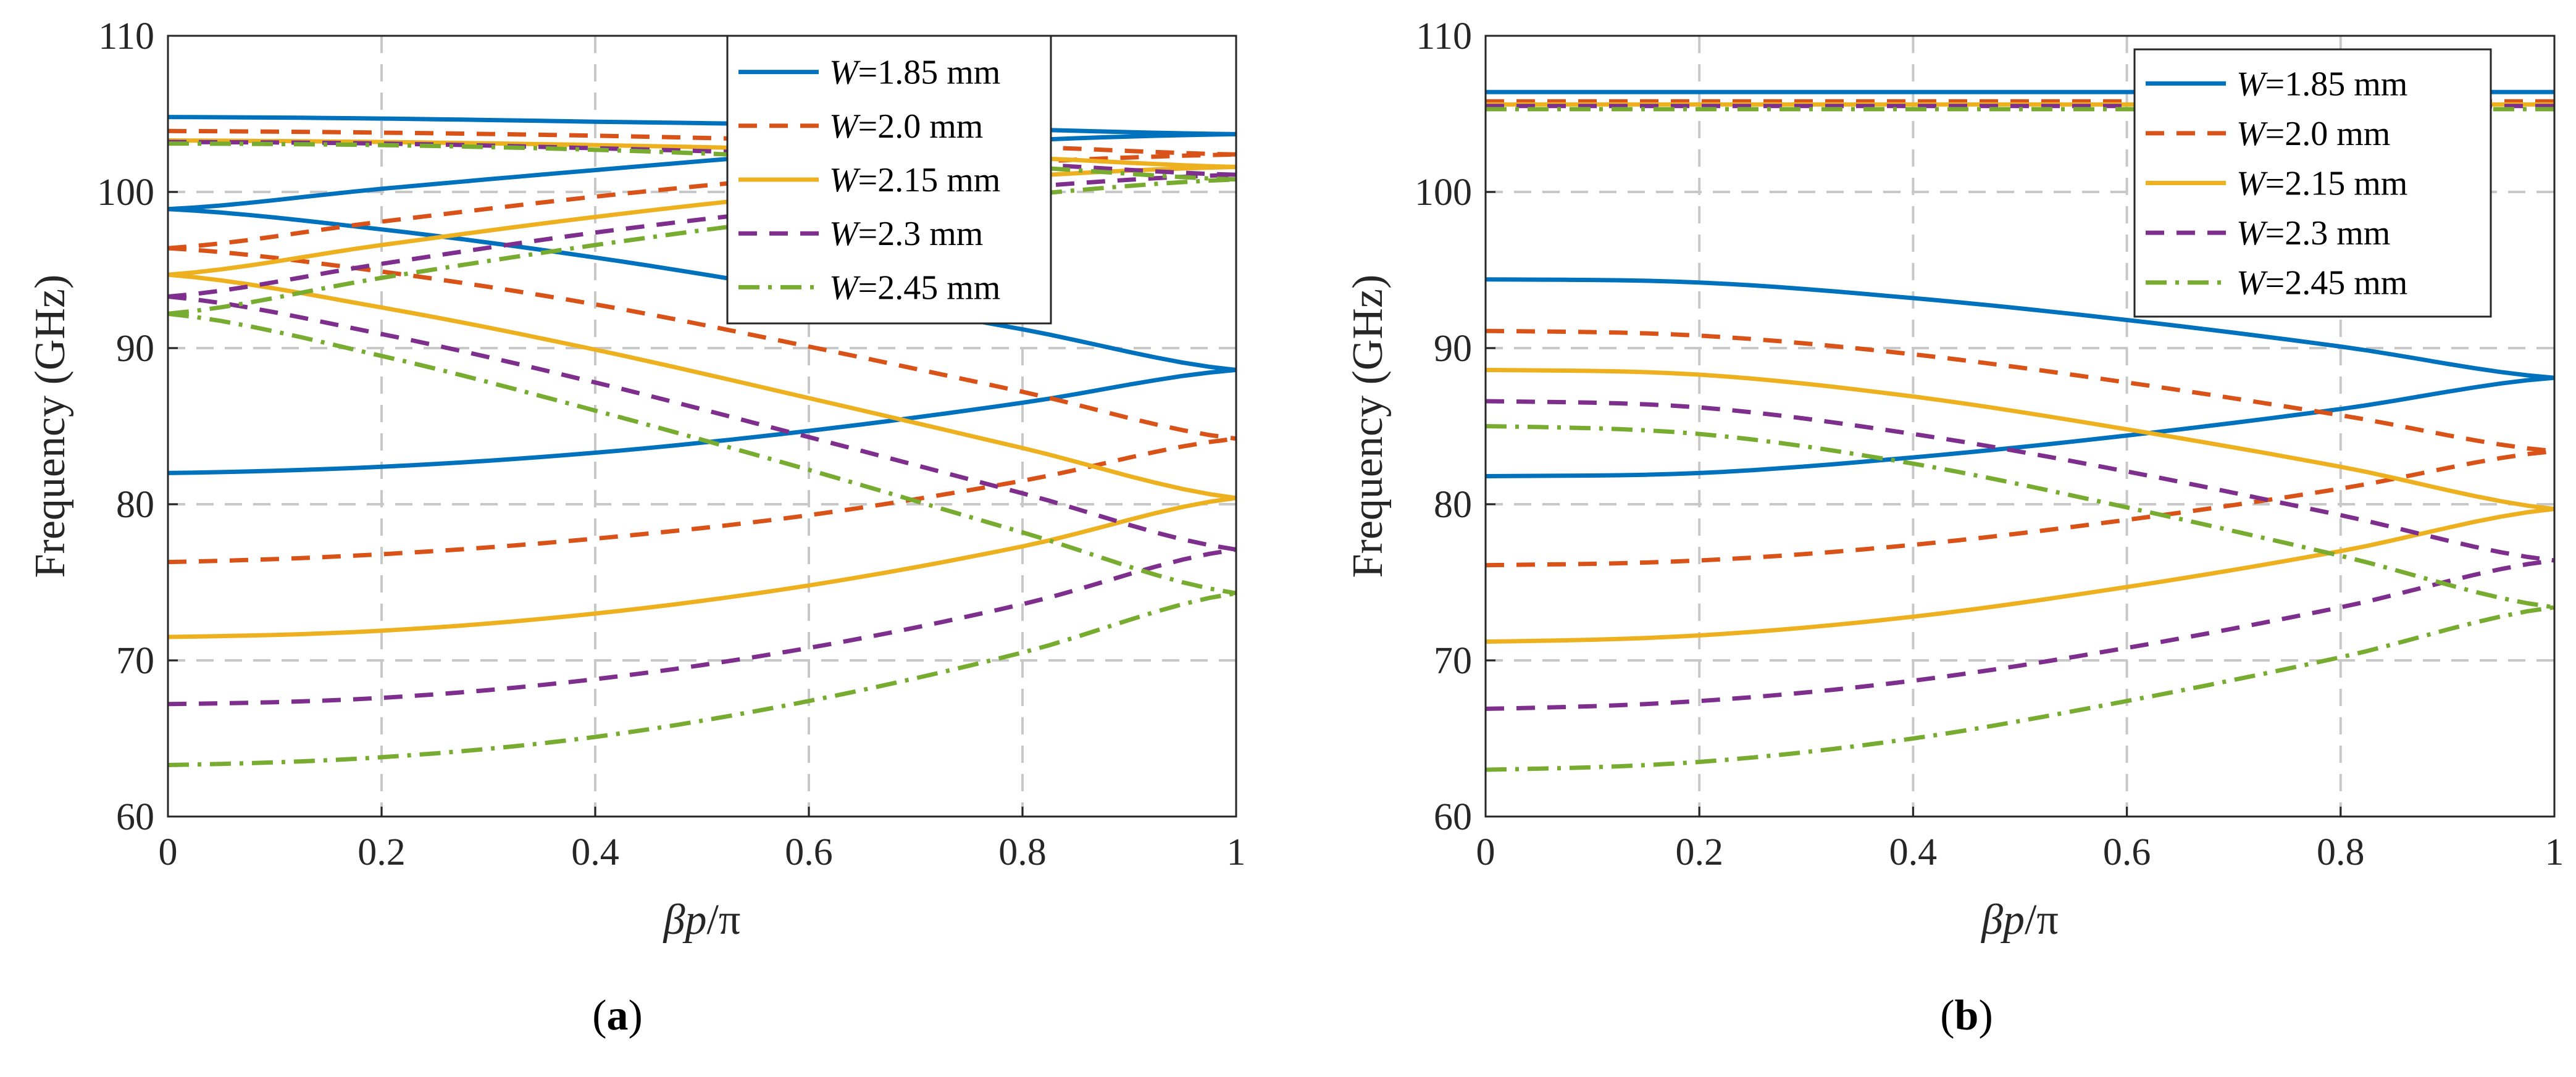  Describe the element at coordinates (1966, 1016) in the screenshot. I see `panel-label: (b)` at that location.